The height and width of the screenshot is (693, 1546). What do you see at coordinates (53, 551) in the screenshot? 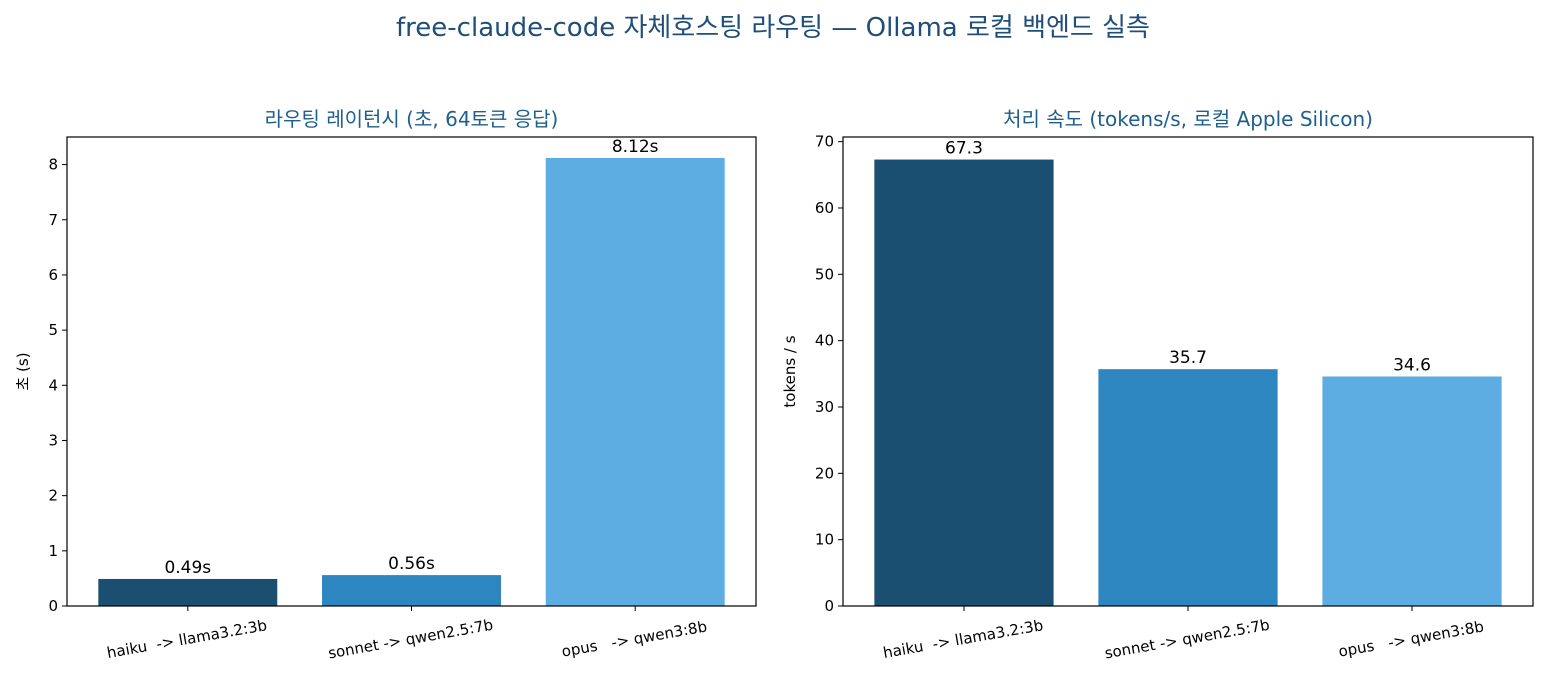
I see `latency-y-tick-label-1: 1` at bounding box center [53, 551].